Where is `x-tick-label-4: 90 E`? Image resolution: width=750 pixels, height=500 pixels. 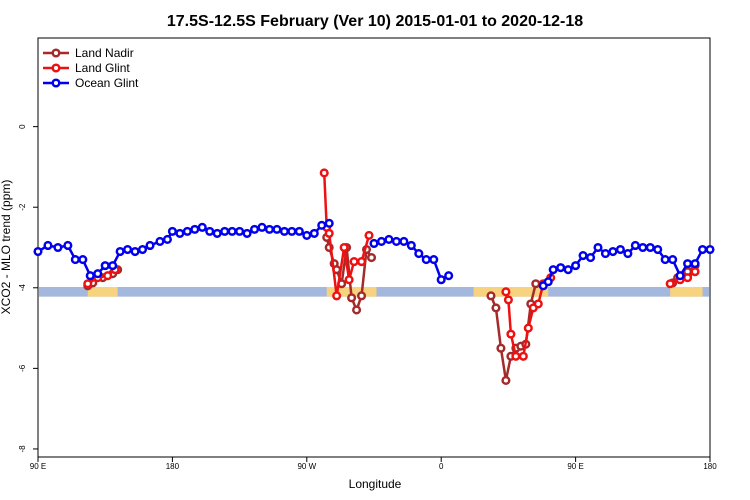
x-tick-label-4: 90 E is located at coordinates (575, 466).